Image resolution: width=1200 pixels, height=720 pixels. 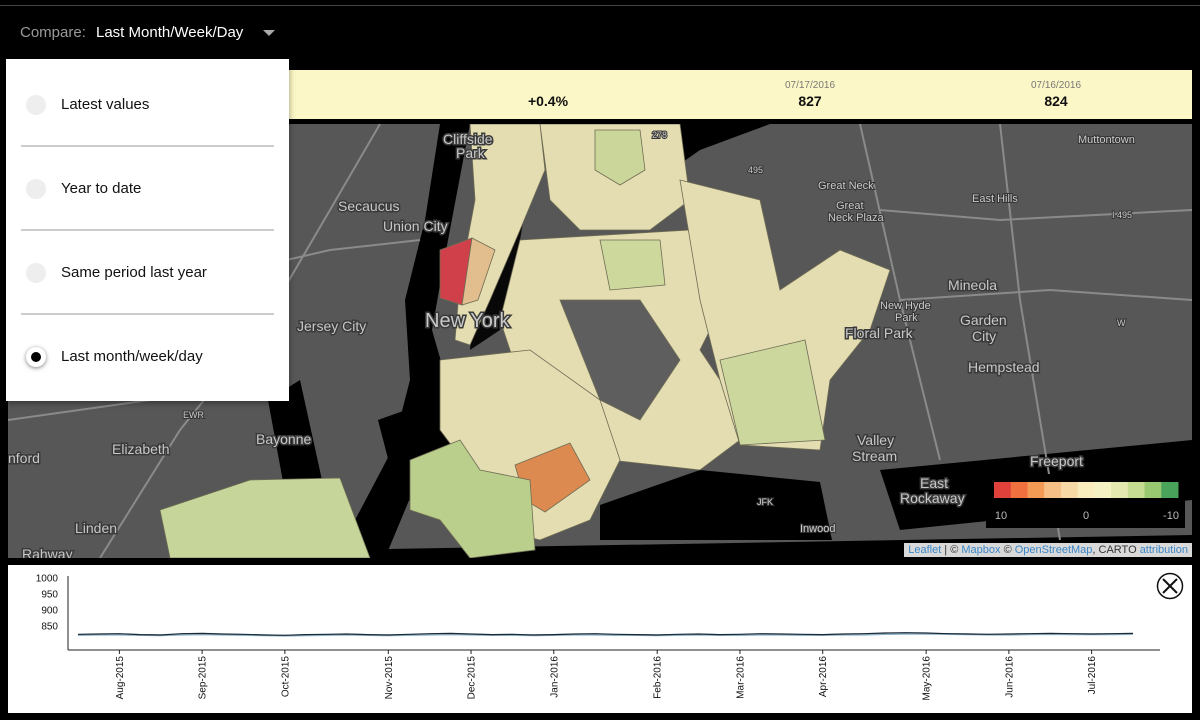 I want to click on y-tick-label: 850, so click(x=49, y=627).